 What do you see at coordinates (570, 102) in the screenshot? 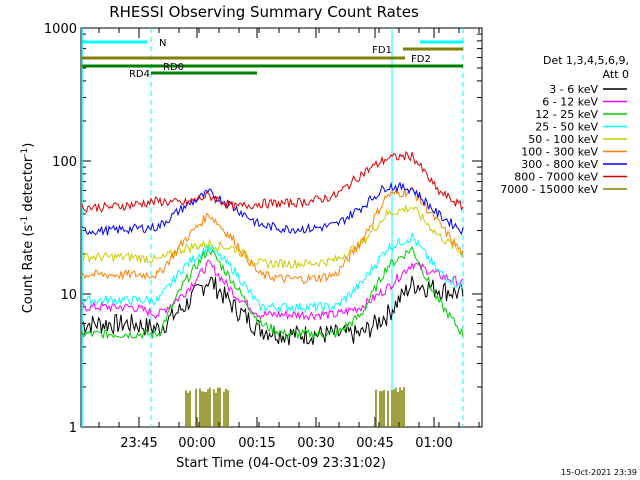
I see `legend-label: 6 - 12 keV` at bounding box center [570, 102].